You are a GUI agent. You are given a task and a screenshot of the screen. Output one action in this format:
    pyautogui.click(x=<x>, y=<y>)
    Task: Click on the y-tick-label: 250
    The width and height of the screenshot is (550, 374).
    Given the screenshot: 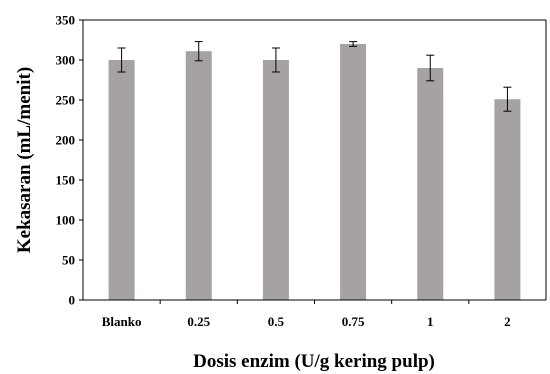 What is the action you would take?
    pyautogui.click(x=66, y=100)
    